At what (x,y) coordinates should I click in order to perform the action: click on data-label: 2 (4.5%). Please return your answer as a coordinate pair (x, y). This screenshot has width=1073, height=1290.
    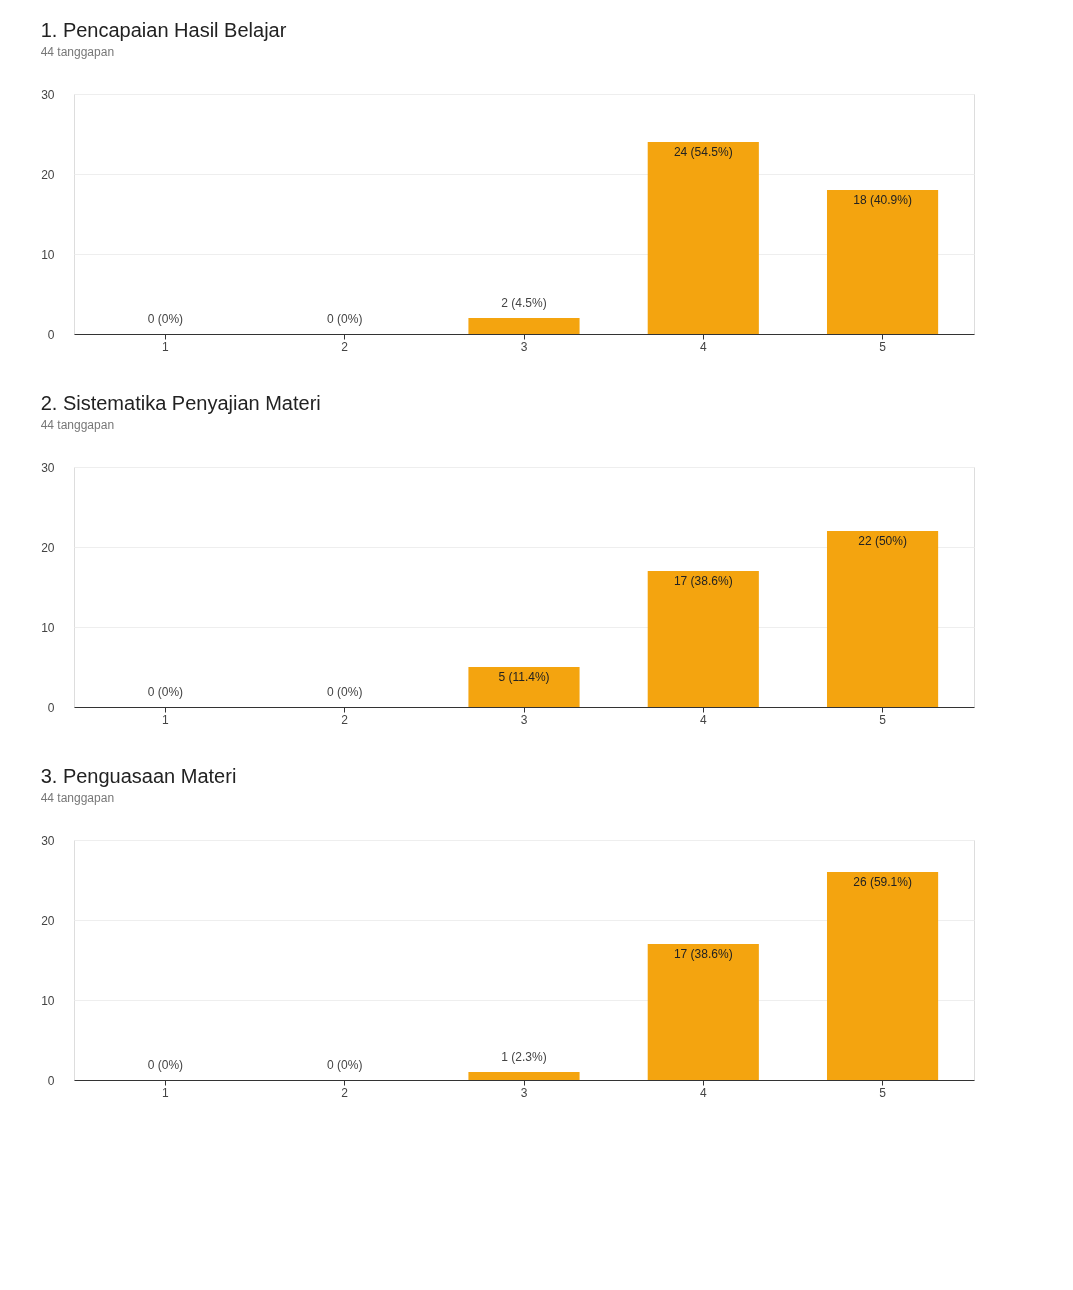
    Looking at the image, I should click on (524, 303).